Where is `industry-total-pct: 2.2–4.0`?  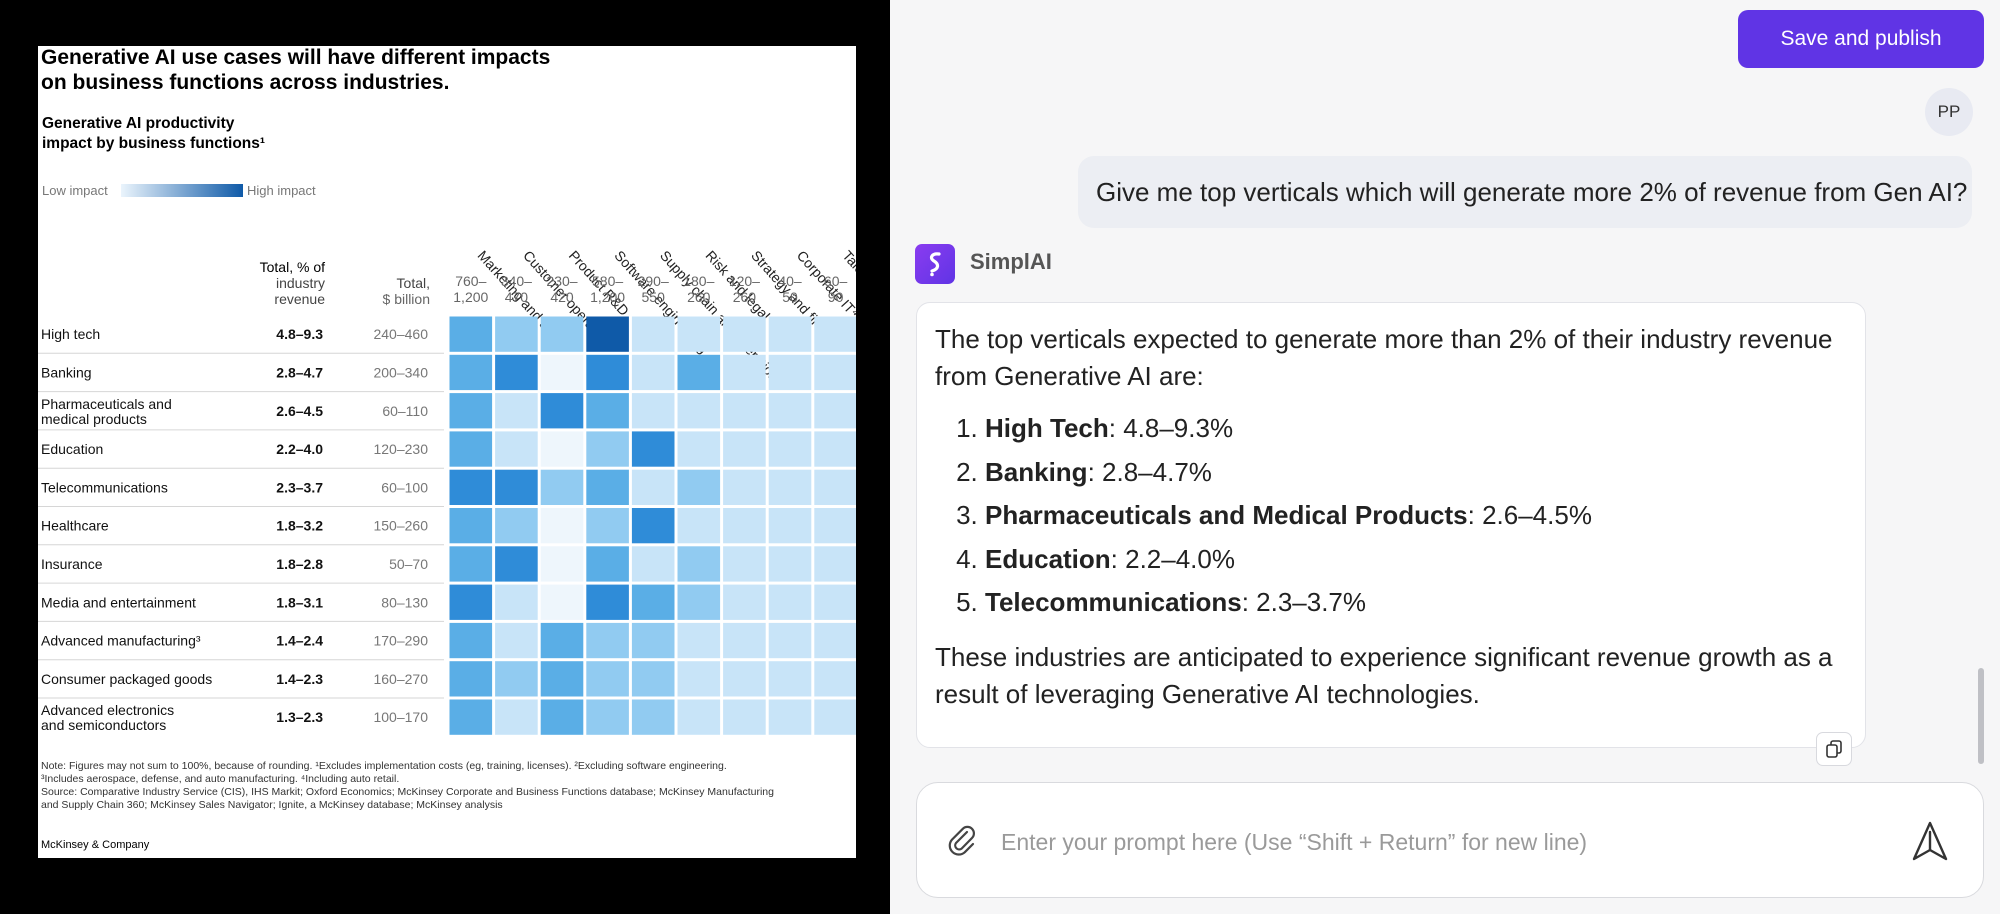
industry-total-pct: 2.2–4.0 is located at coordinates (299, 449).